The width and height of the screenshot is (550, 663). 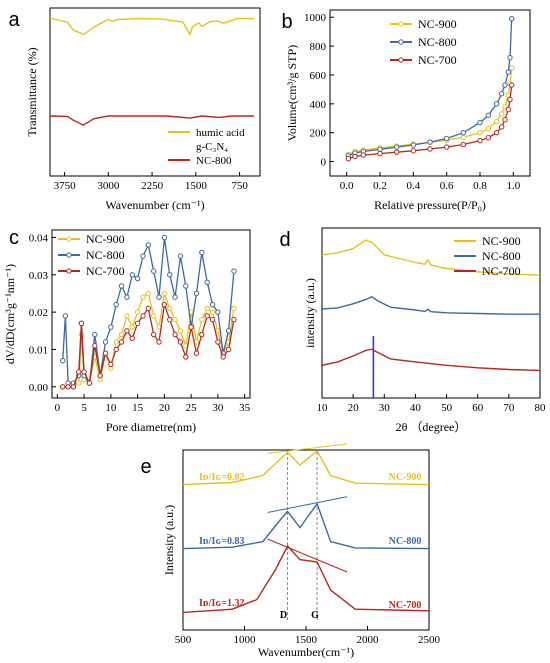 What do you see at coordinates (284, 240) in the screenshot?
I see `panel-letter-d: d` at bounding box center [284, 240].